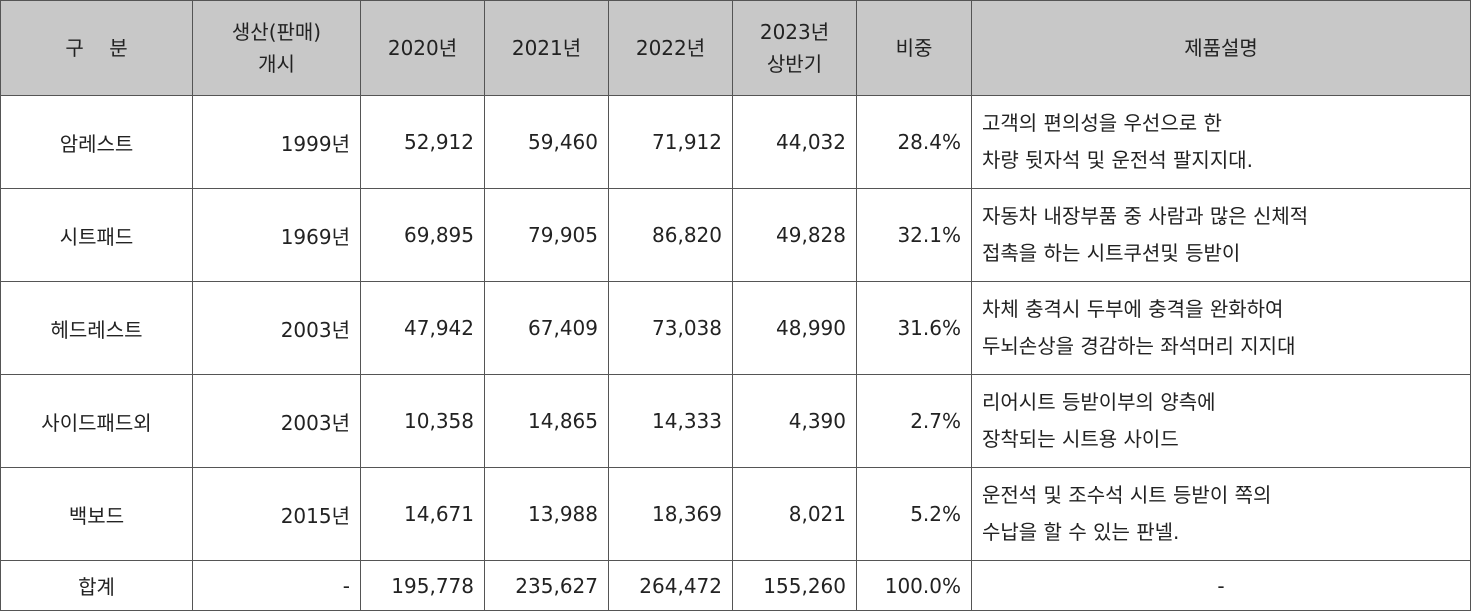  What do you see at coordinates (794, 421) in the screenshot?
I see `value-2023h1: 4,390` at bounding box center [794, 421].